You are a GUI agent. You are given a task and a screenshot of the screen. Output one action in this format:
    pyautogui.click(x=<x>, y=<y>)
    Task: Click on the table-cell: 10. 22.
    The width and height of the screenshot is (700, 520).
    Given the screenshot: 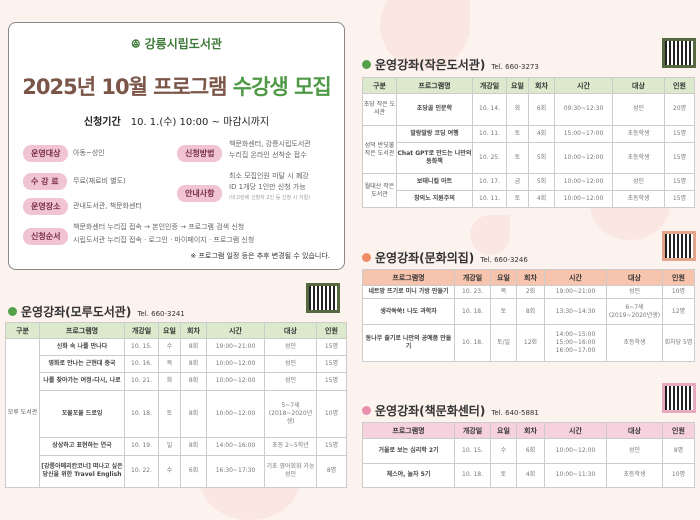 What is the action you would take?
    pyautogui.click(x=141, y=471)
    